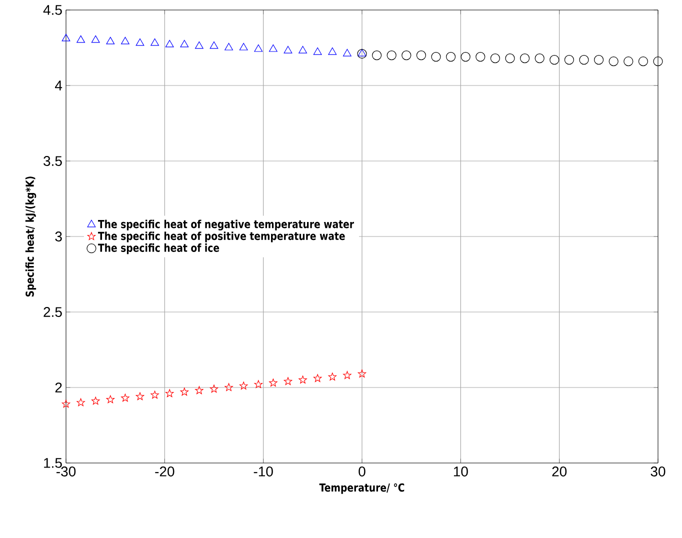 Image resolution: width=682 pixels, height=538 pixels. Describe the element at coordinates (53, 161) in the screenshot. I see `y-tick-label: 3.5` at that location.